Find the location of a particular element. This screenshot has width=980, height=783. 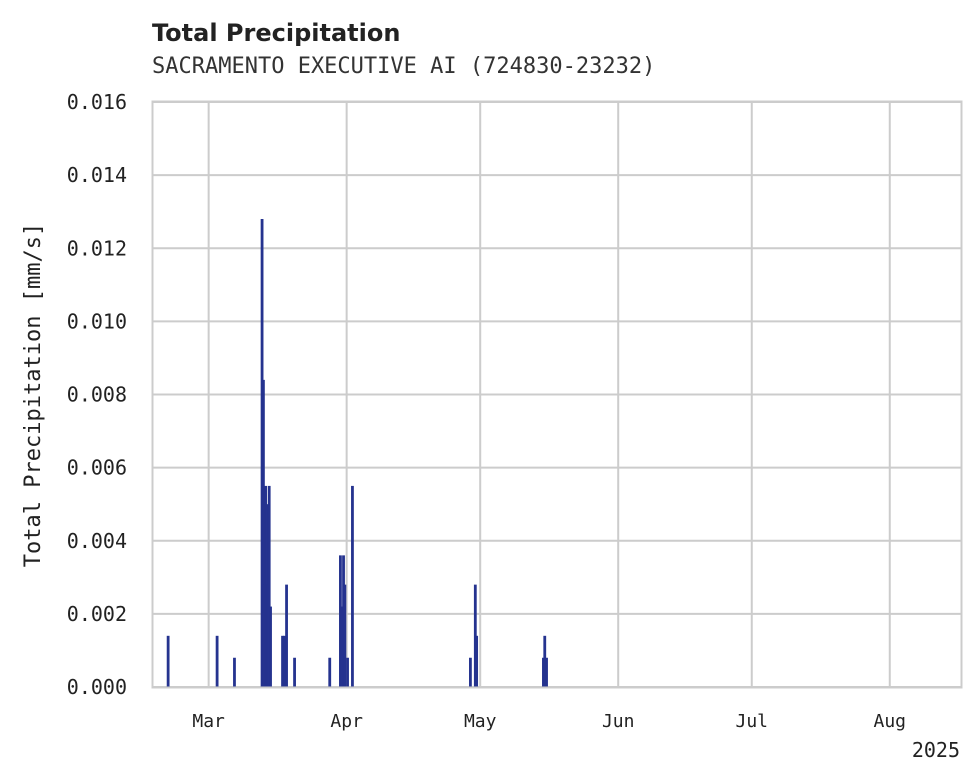

x-tick-label: Apr is located at coordinates (346, 721).